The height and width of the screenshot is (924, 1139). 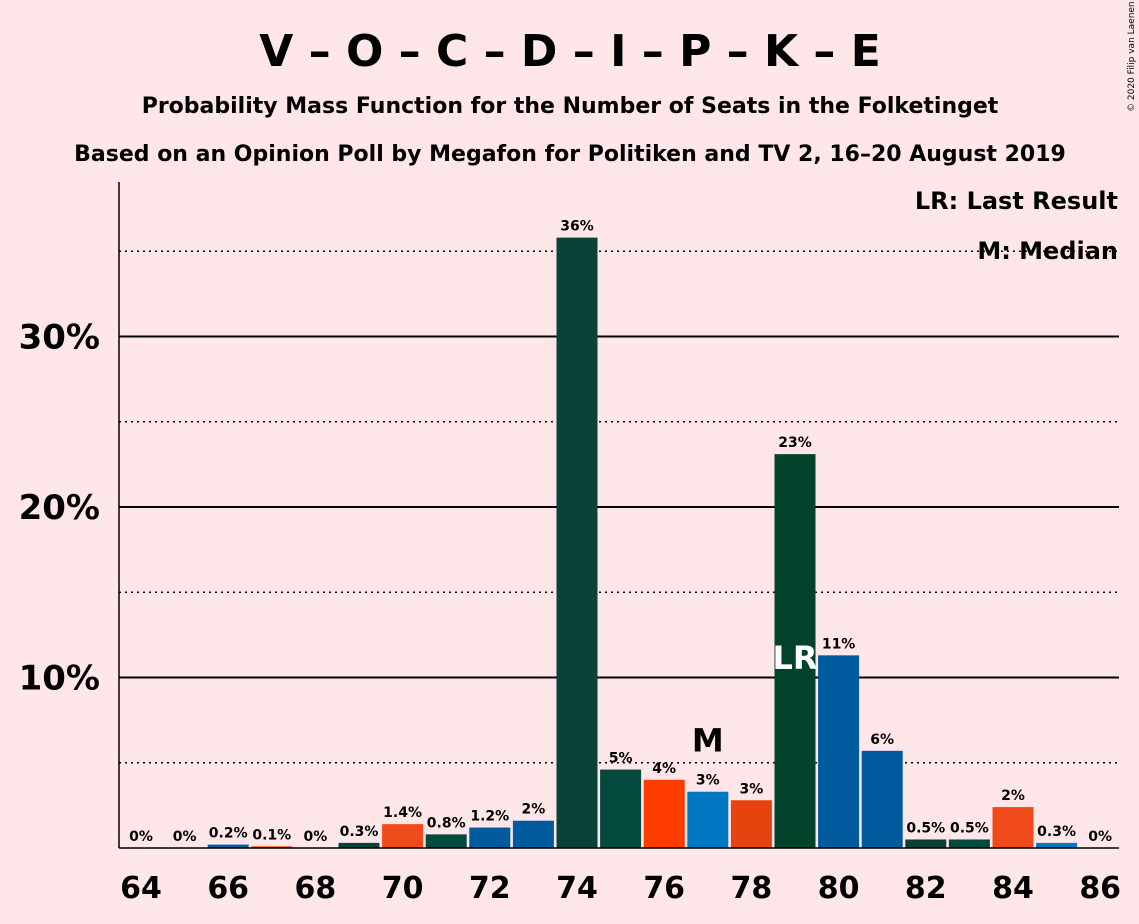 What do you see at coordinates (882, 740) in the screenshot?
I see `data-label: 6%` at bounding box center [882, 740].